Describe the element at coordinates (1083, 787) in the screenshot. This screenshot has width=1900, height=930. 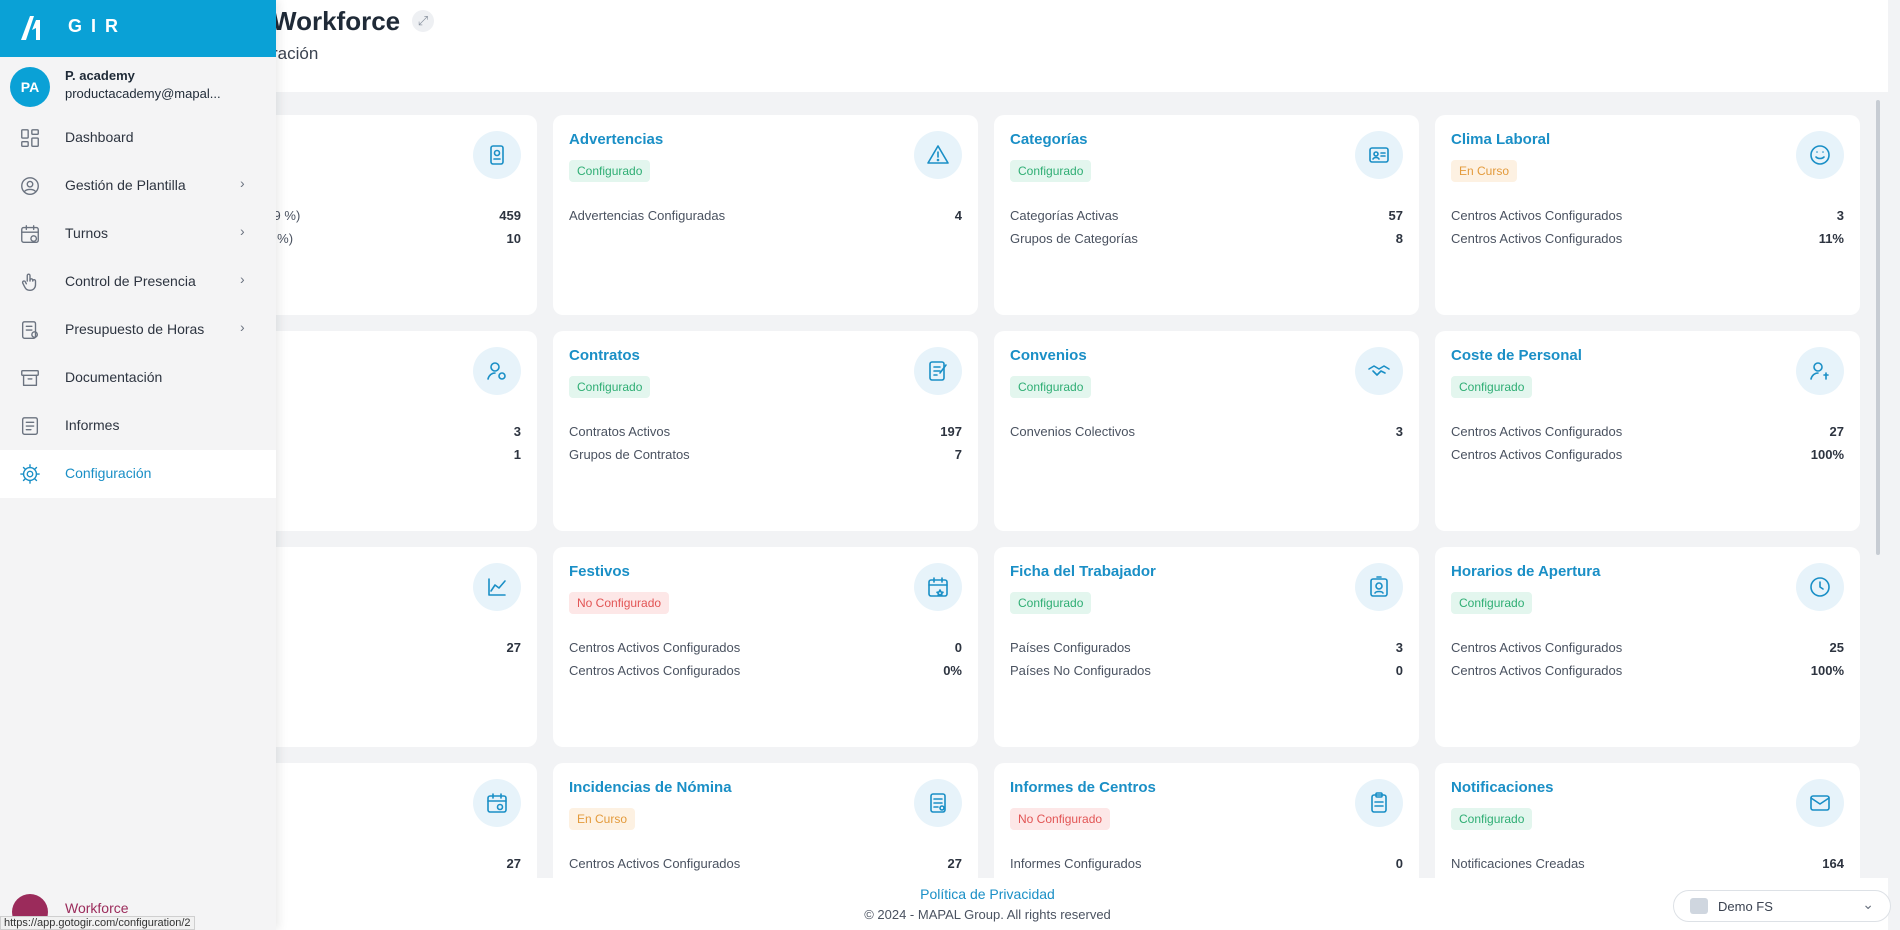
I see `card-title: Informes de Centros` at that location.